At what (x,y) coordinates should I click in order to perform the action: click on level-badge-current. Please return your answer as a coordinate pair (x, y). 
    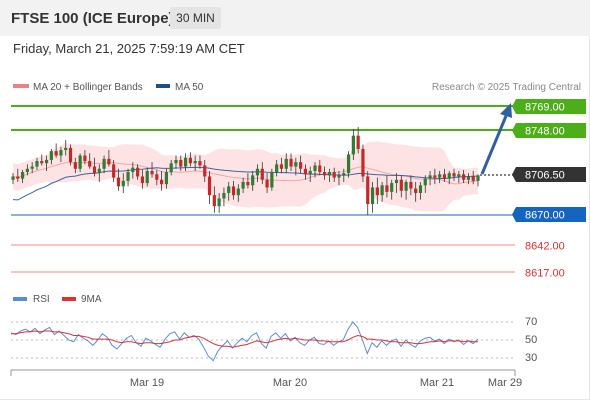
    Looking at the image, I should click on (551, 174).